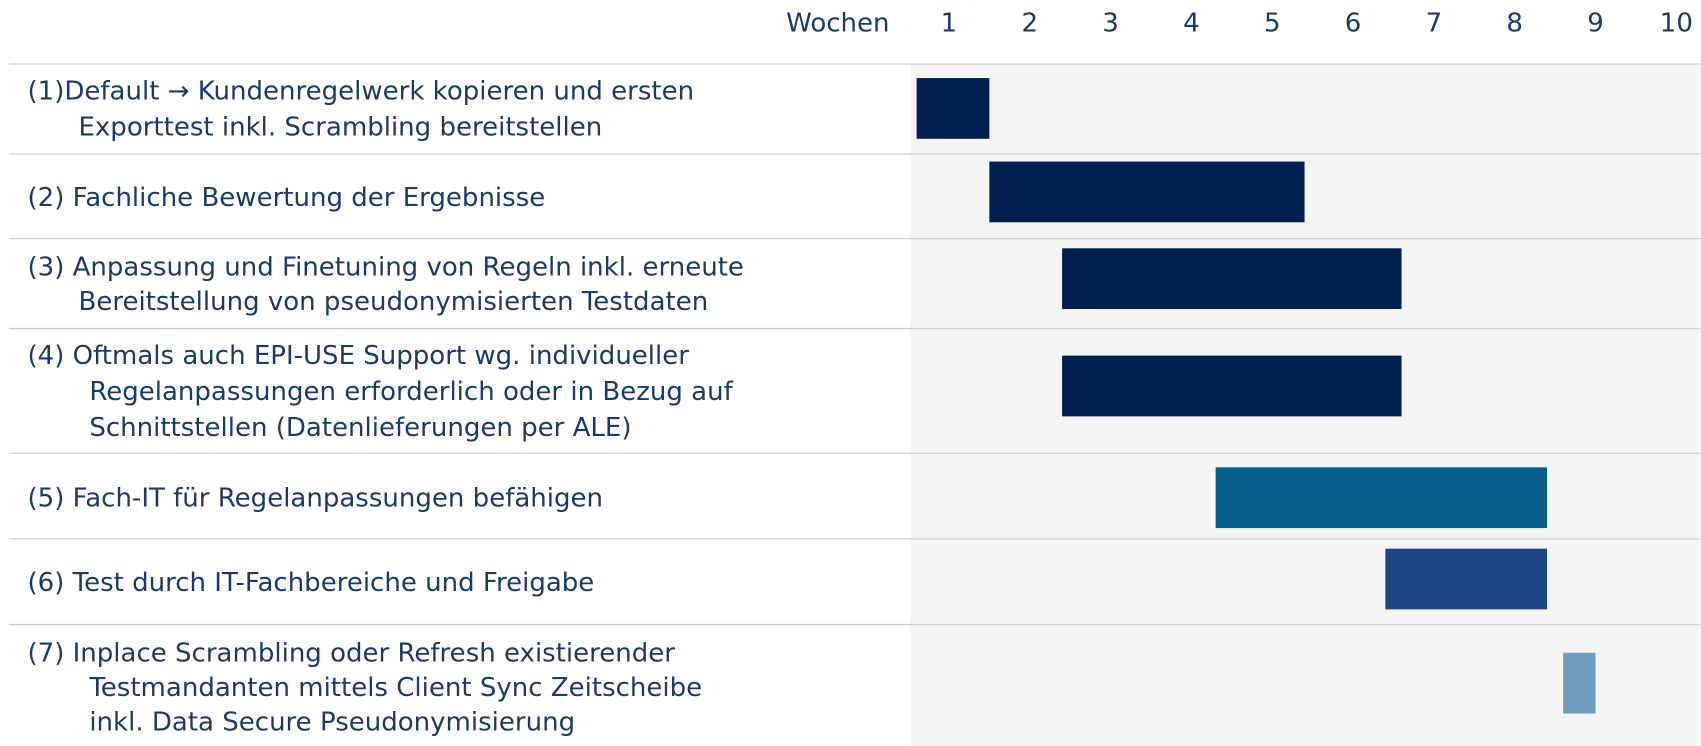  I want to click on x-tick-label: 3, so click(1110, 23).